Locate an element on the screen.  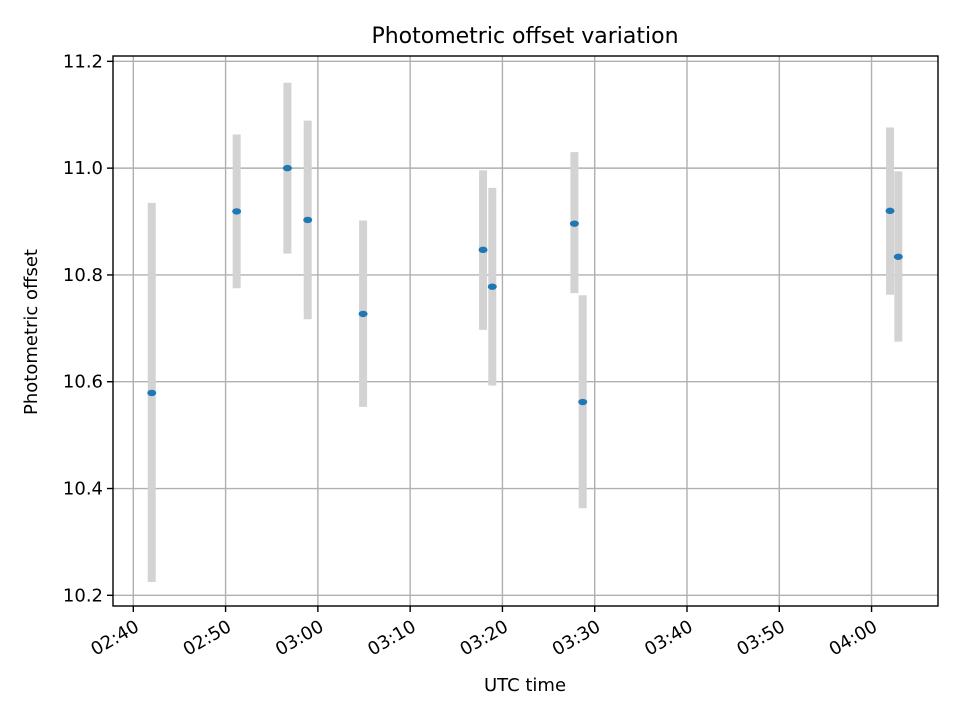
y-axis-label: Photometric offset is located at coordinates (31, 332).